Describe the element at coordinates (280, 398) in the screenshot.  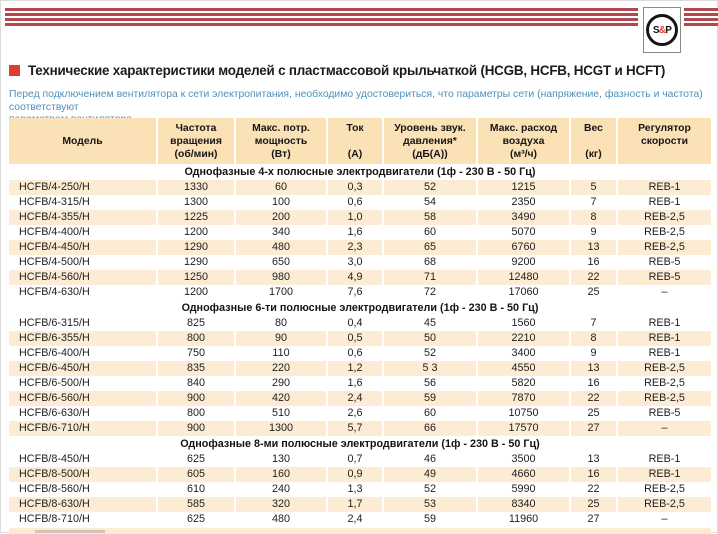
I see `value-cell: 420` at that location.